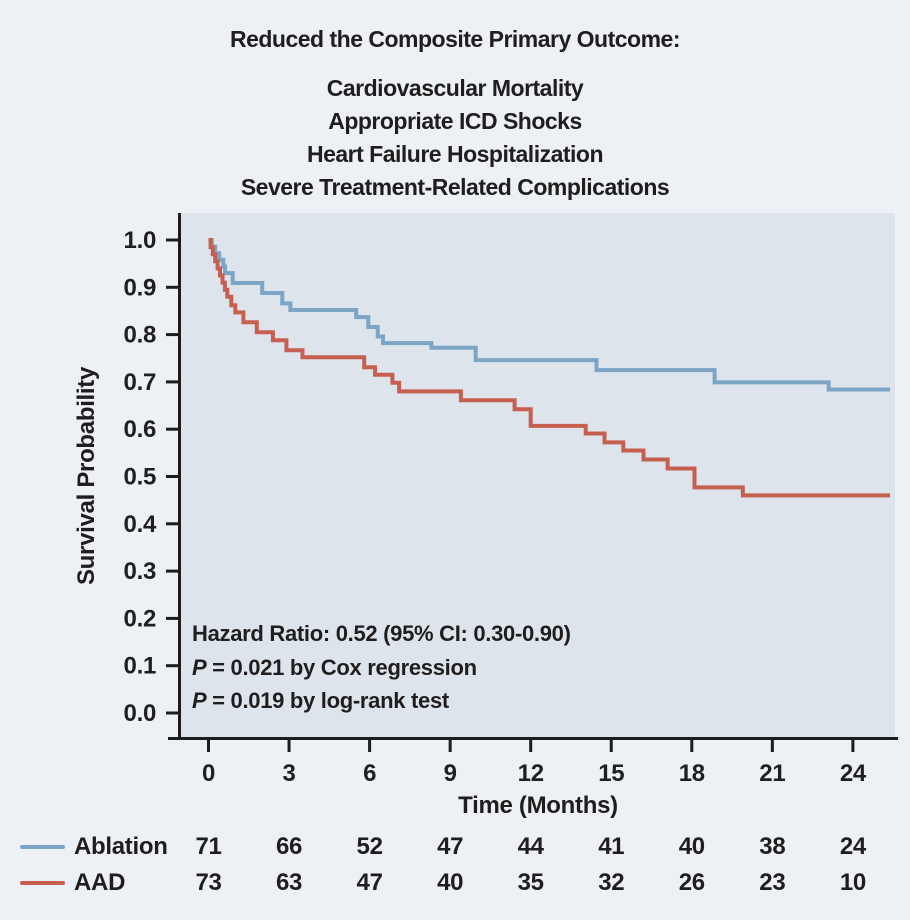 This screenshot has width=910, height=920. I want to click on ablation-curve, so click(549, 315).